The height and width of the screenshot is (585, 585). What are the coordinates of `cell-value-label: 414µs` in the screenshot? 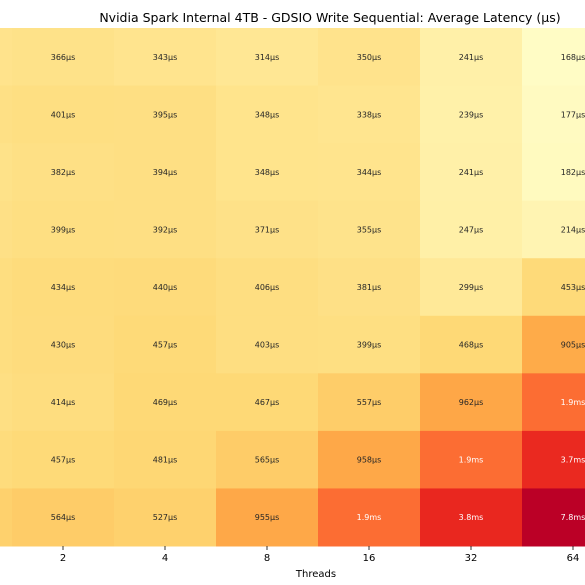 It's located at (63, 402).